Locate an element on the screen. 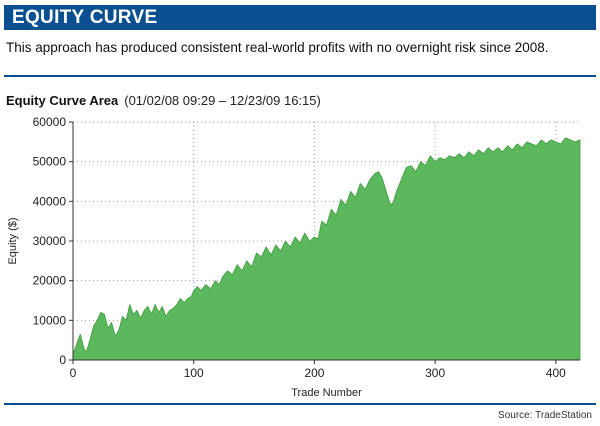 The width and height of the screenshot is (600, 426). top-divider is located at coordinates (300, 76).